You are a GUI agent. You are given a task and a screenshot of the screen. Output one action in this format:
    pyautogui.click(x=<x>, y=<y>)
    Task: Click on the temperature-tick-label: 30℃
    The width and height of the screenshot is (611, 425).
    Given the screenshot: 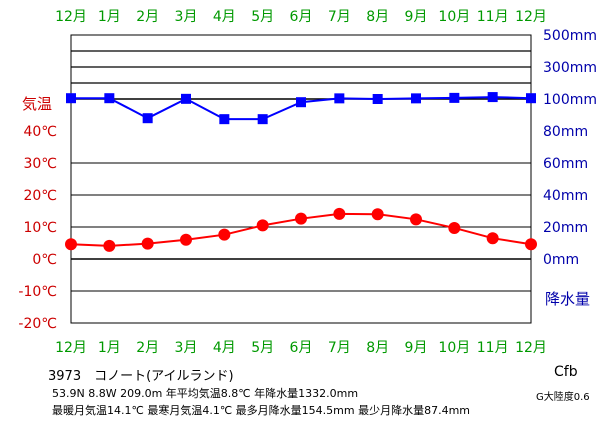 What is the action you would take?
    pyautogui.click(x=40, y=164)
    